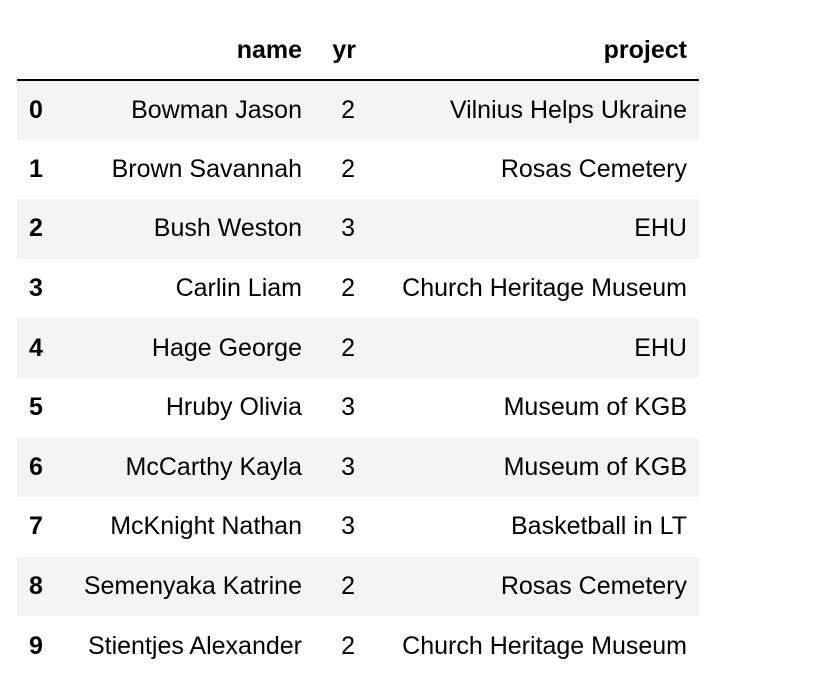 The width and height of the screenshot is (814, 690). What do you see at coordinates (192, 586) in the screenshot?
I see `cell-name: Semenyaka Katrine` at bounding box center [192, 586].